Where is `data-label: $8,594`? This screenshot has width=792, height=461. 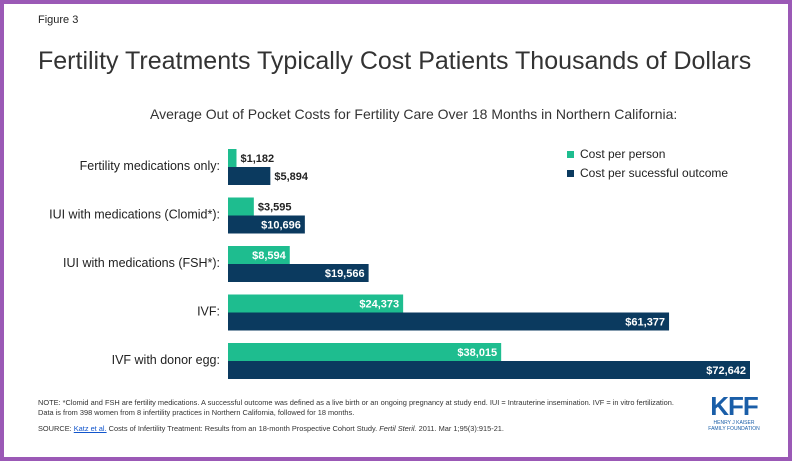 data-label: $8,594 is located at coordinates (269, 256).